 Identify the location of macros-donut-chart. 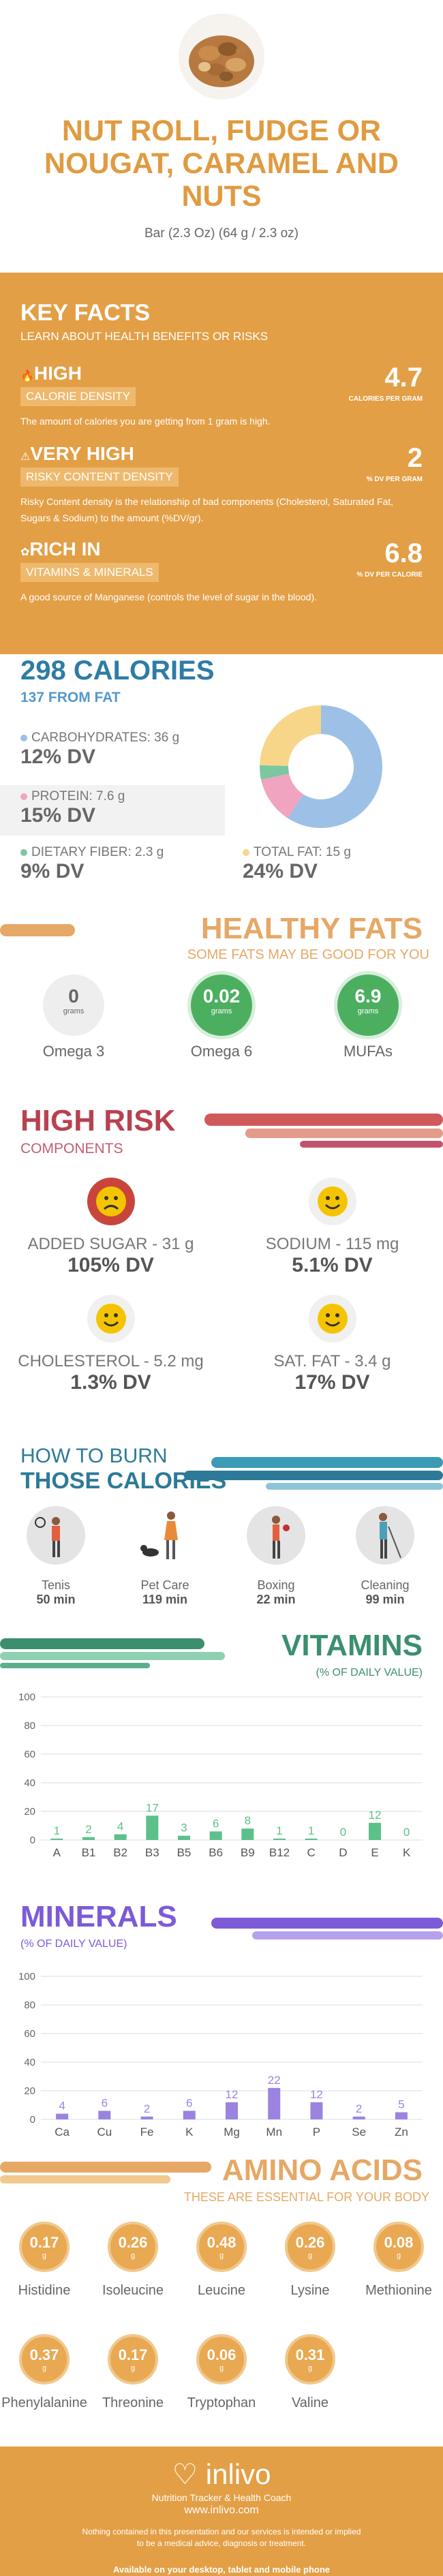
(321, 766).